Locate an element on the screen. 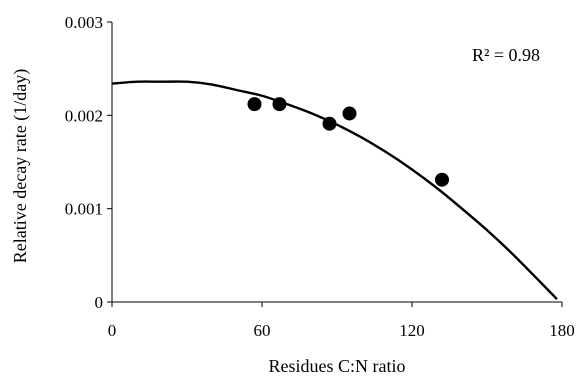  x-tick-label: 60 is located at coordinates (262, 330).